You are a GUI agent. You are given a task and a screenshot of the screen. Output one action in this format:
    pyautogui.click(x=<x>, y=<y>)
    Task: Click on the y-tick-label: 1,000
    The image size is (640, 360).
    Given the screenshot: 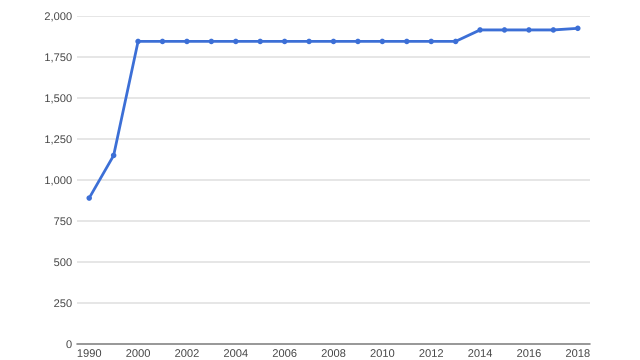 What is the action you would take?
    pyautogui.click(x=58, y=181)
    